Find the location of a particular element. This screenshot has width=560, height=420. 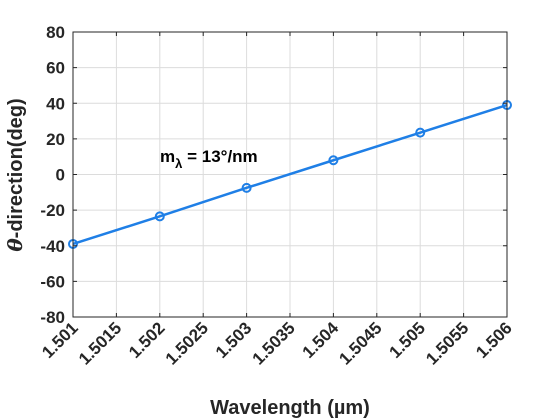

x-tick-label: 1.5055 is located at coordinates (447, 343).